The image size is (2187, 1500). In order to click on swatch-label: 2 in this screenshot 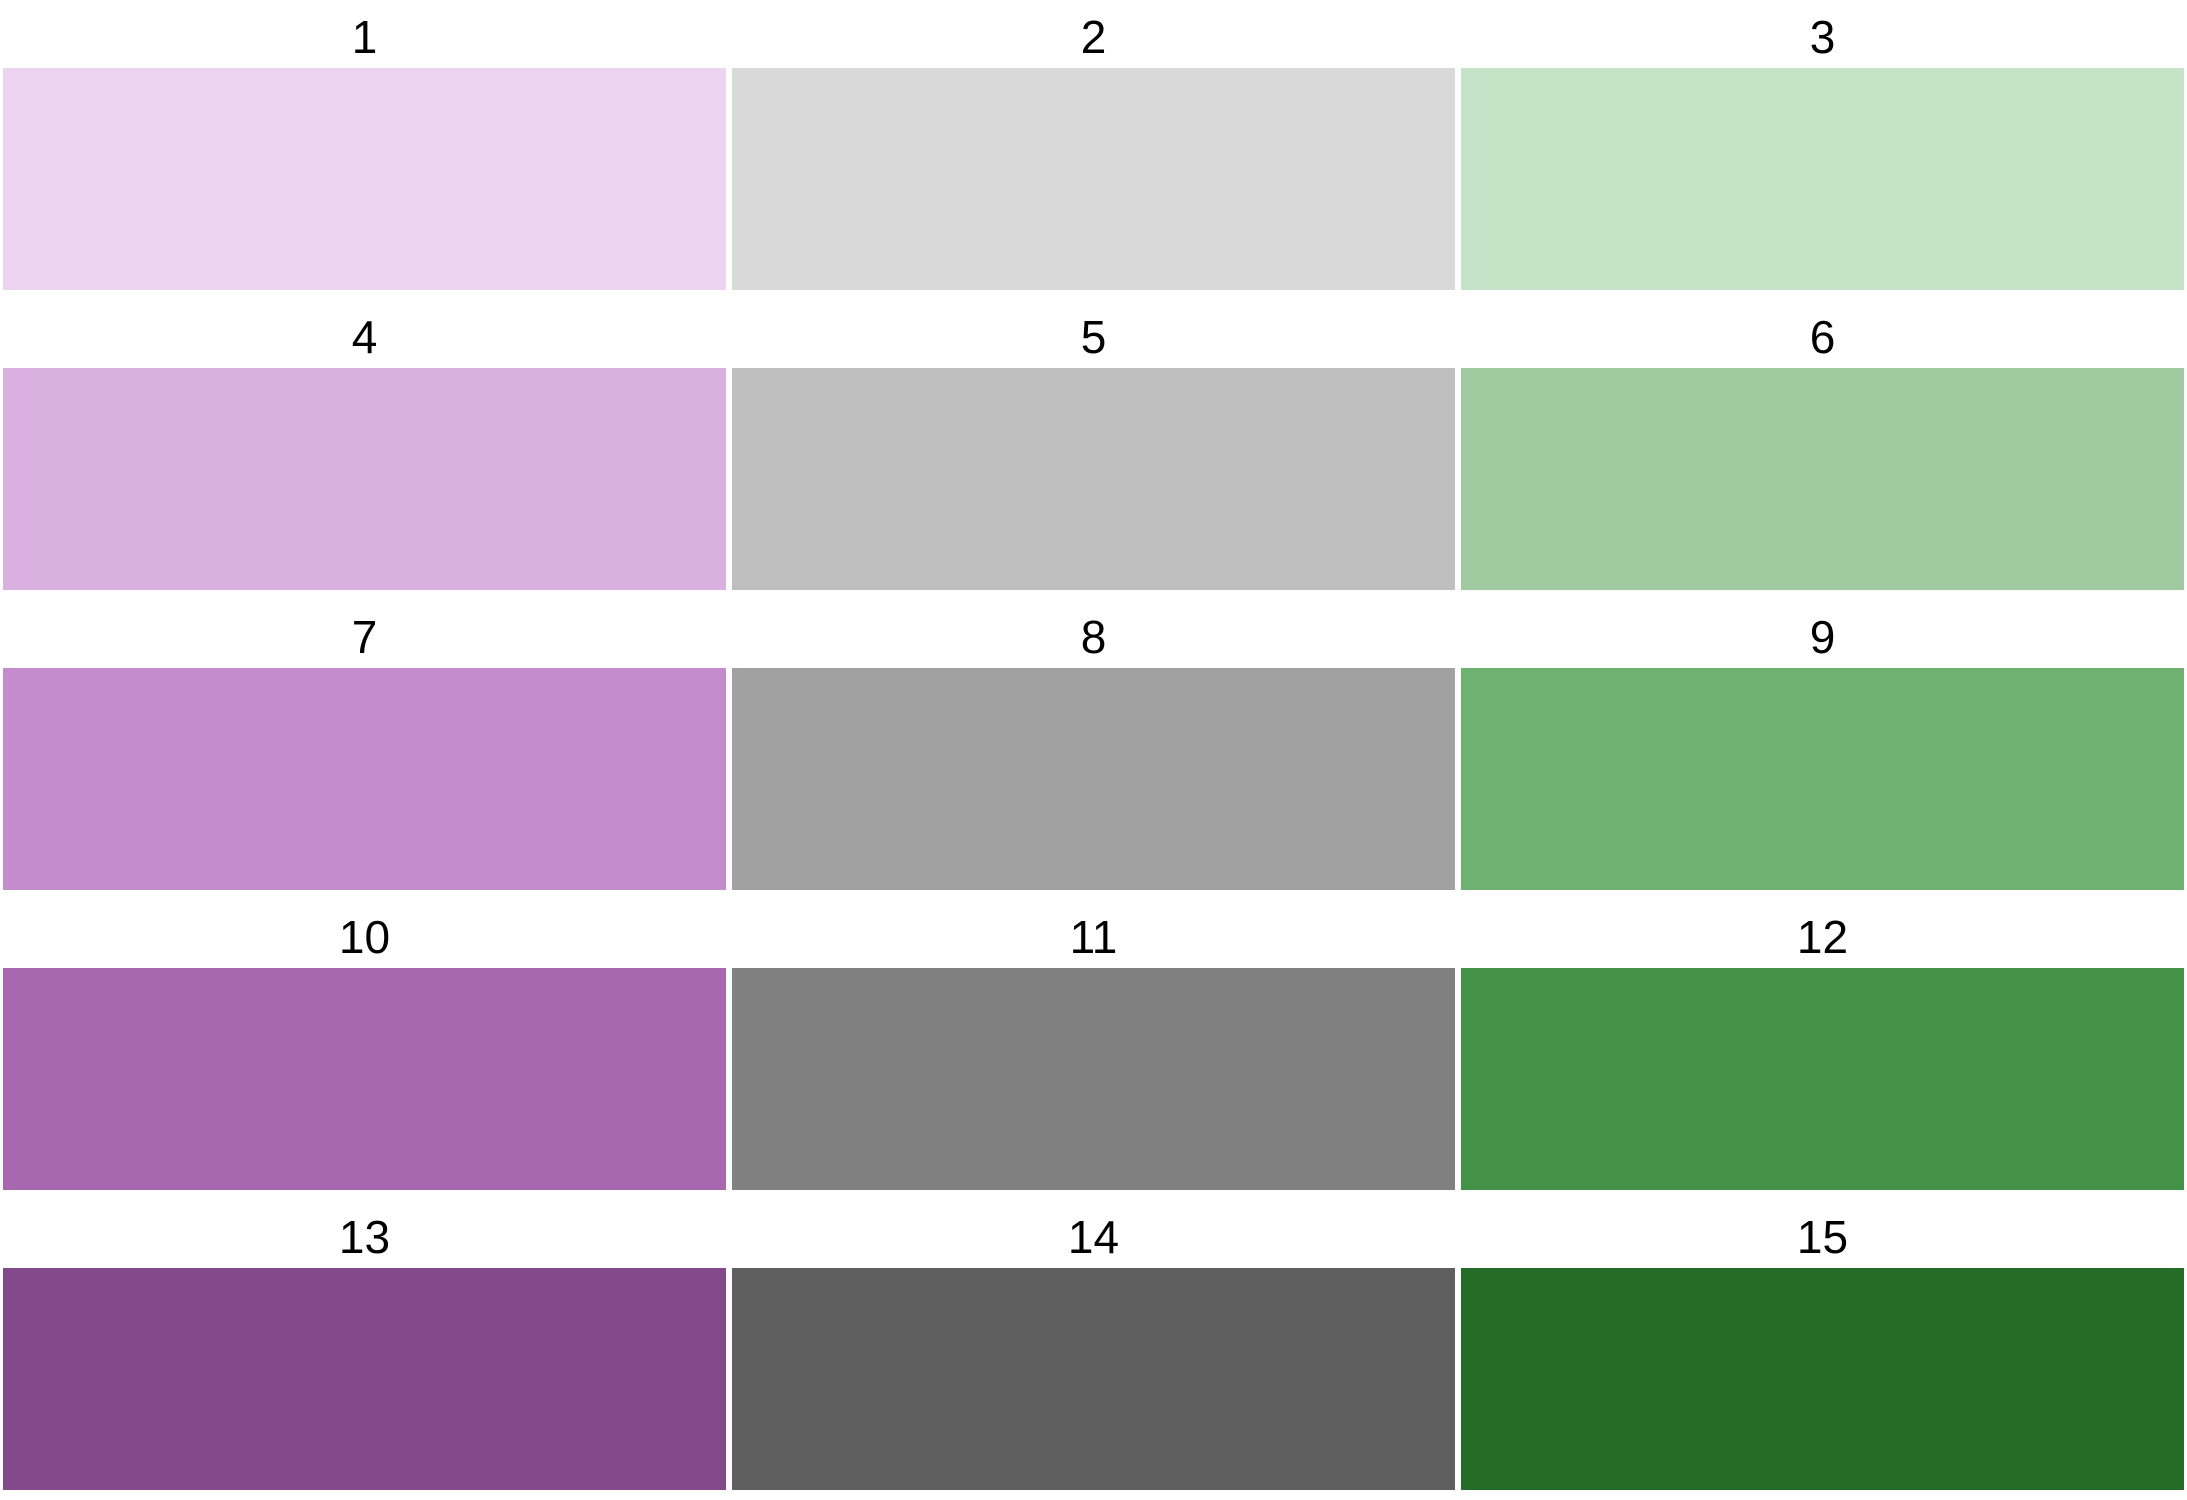, I will do `click(1093, 37)`.